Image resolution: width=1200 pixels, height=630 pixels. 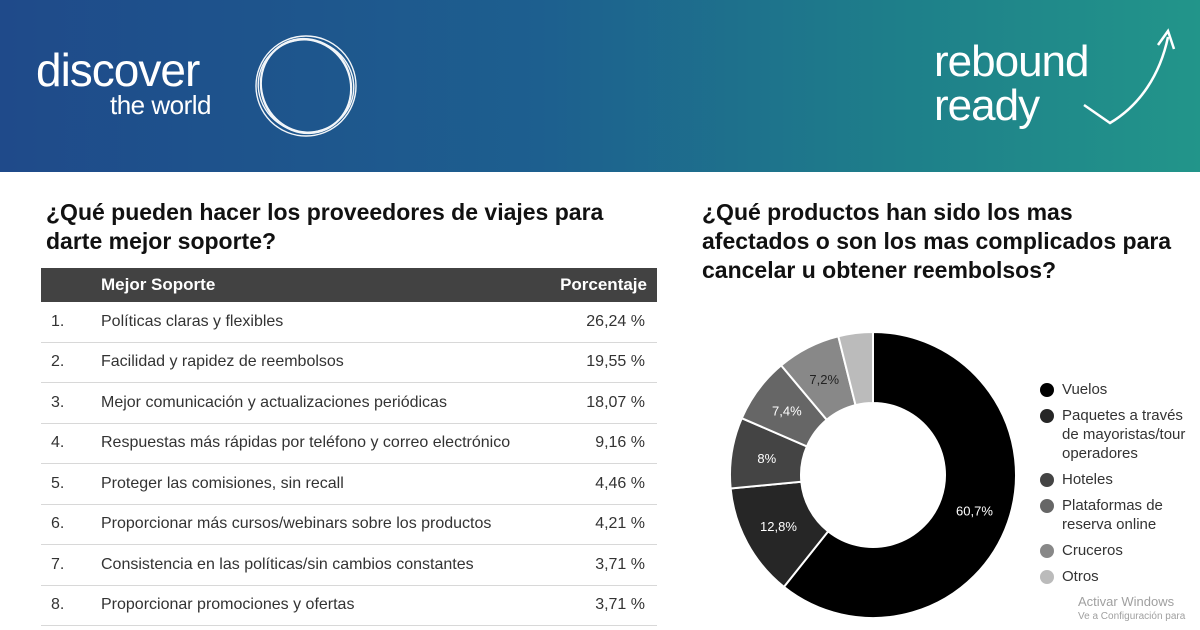 What do you see at coordinates (58, 362) in the screenshot?
I see `row-number: 2.` at bounding box center [58, 362].